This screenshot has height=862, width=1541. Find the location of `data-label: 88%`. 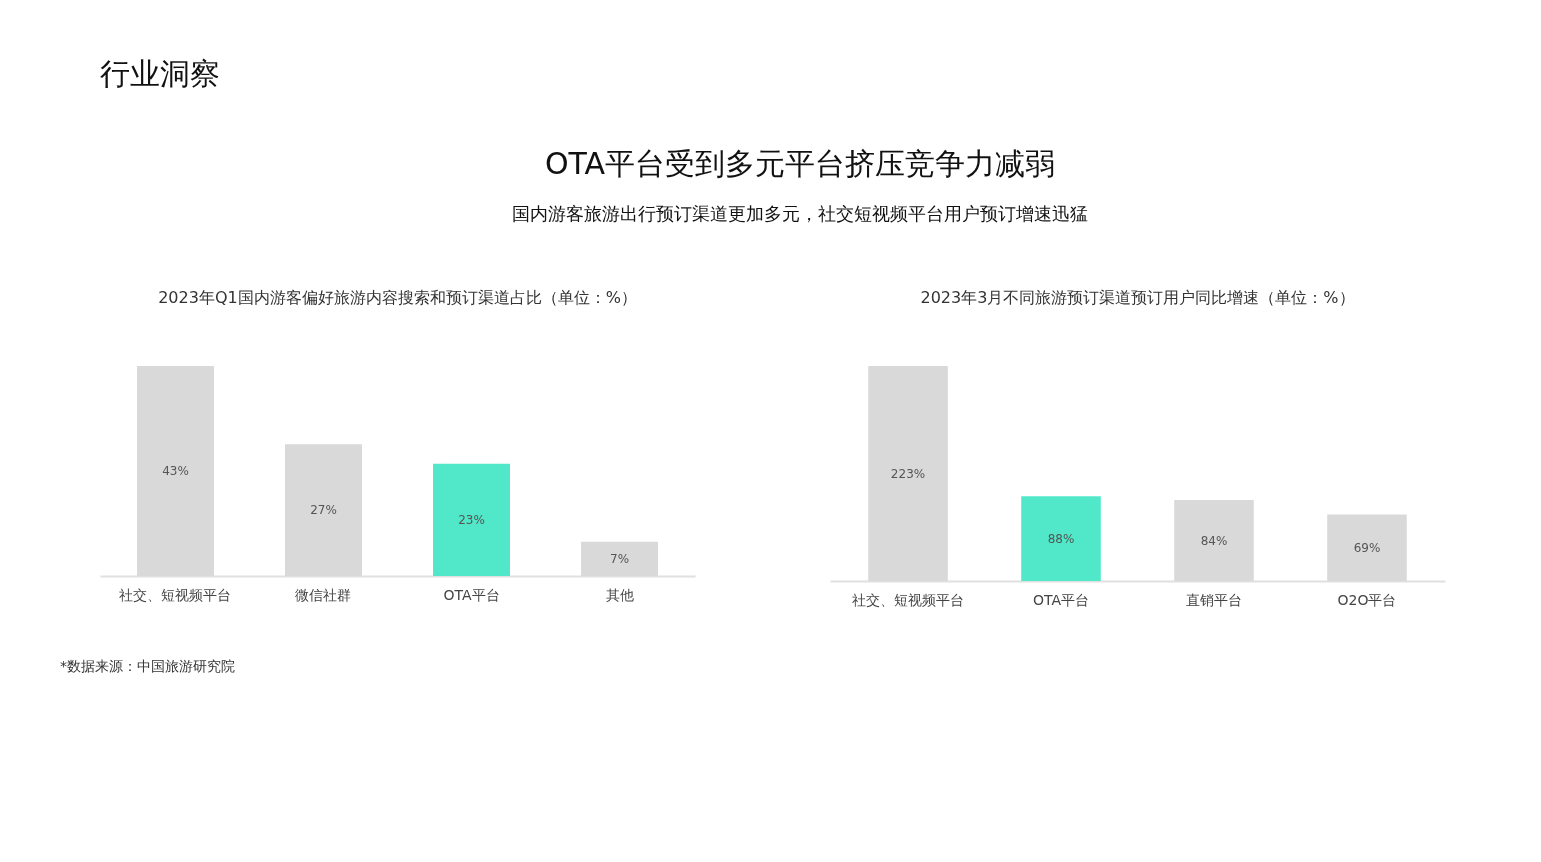

data-label: 88% is located at coordinates (1061, 538).